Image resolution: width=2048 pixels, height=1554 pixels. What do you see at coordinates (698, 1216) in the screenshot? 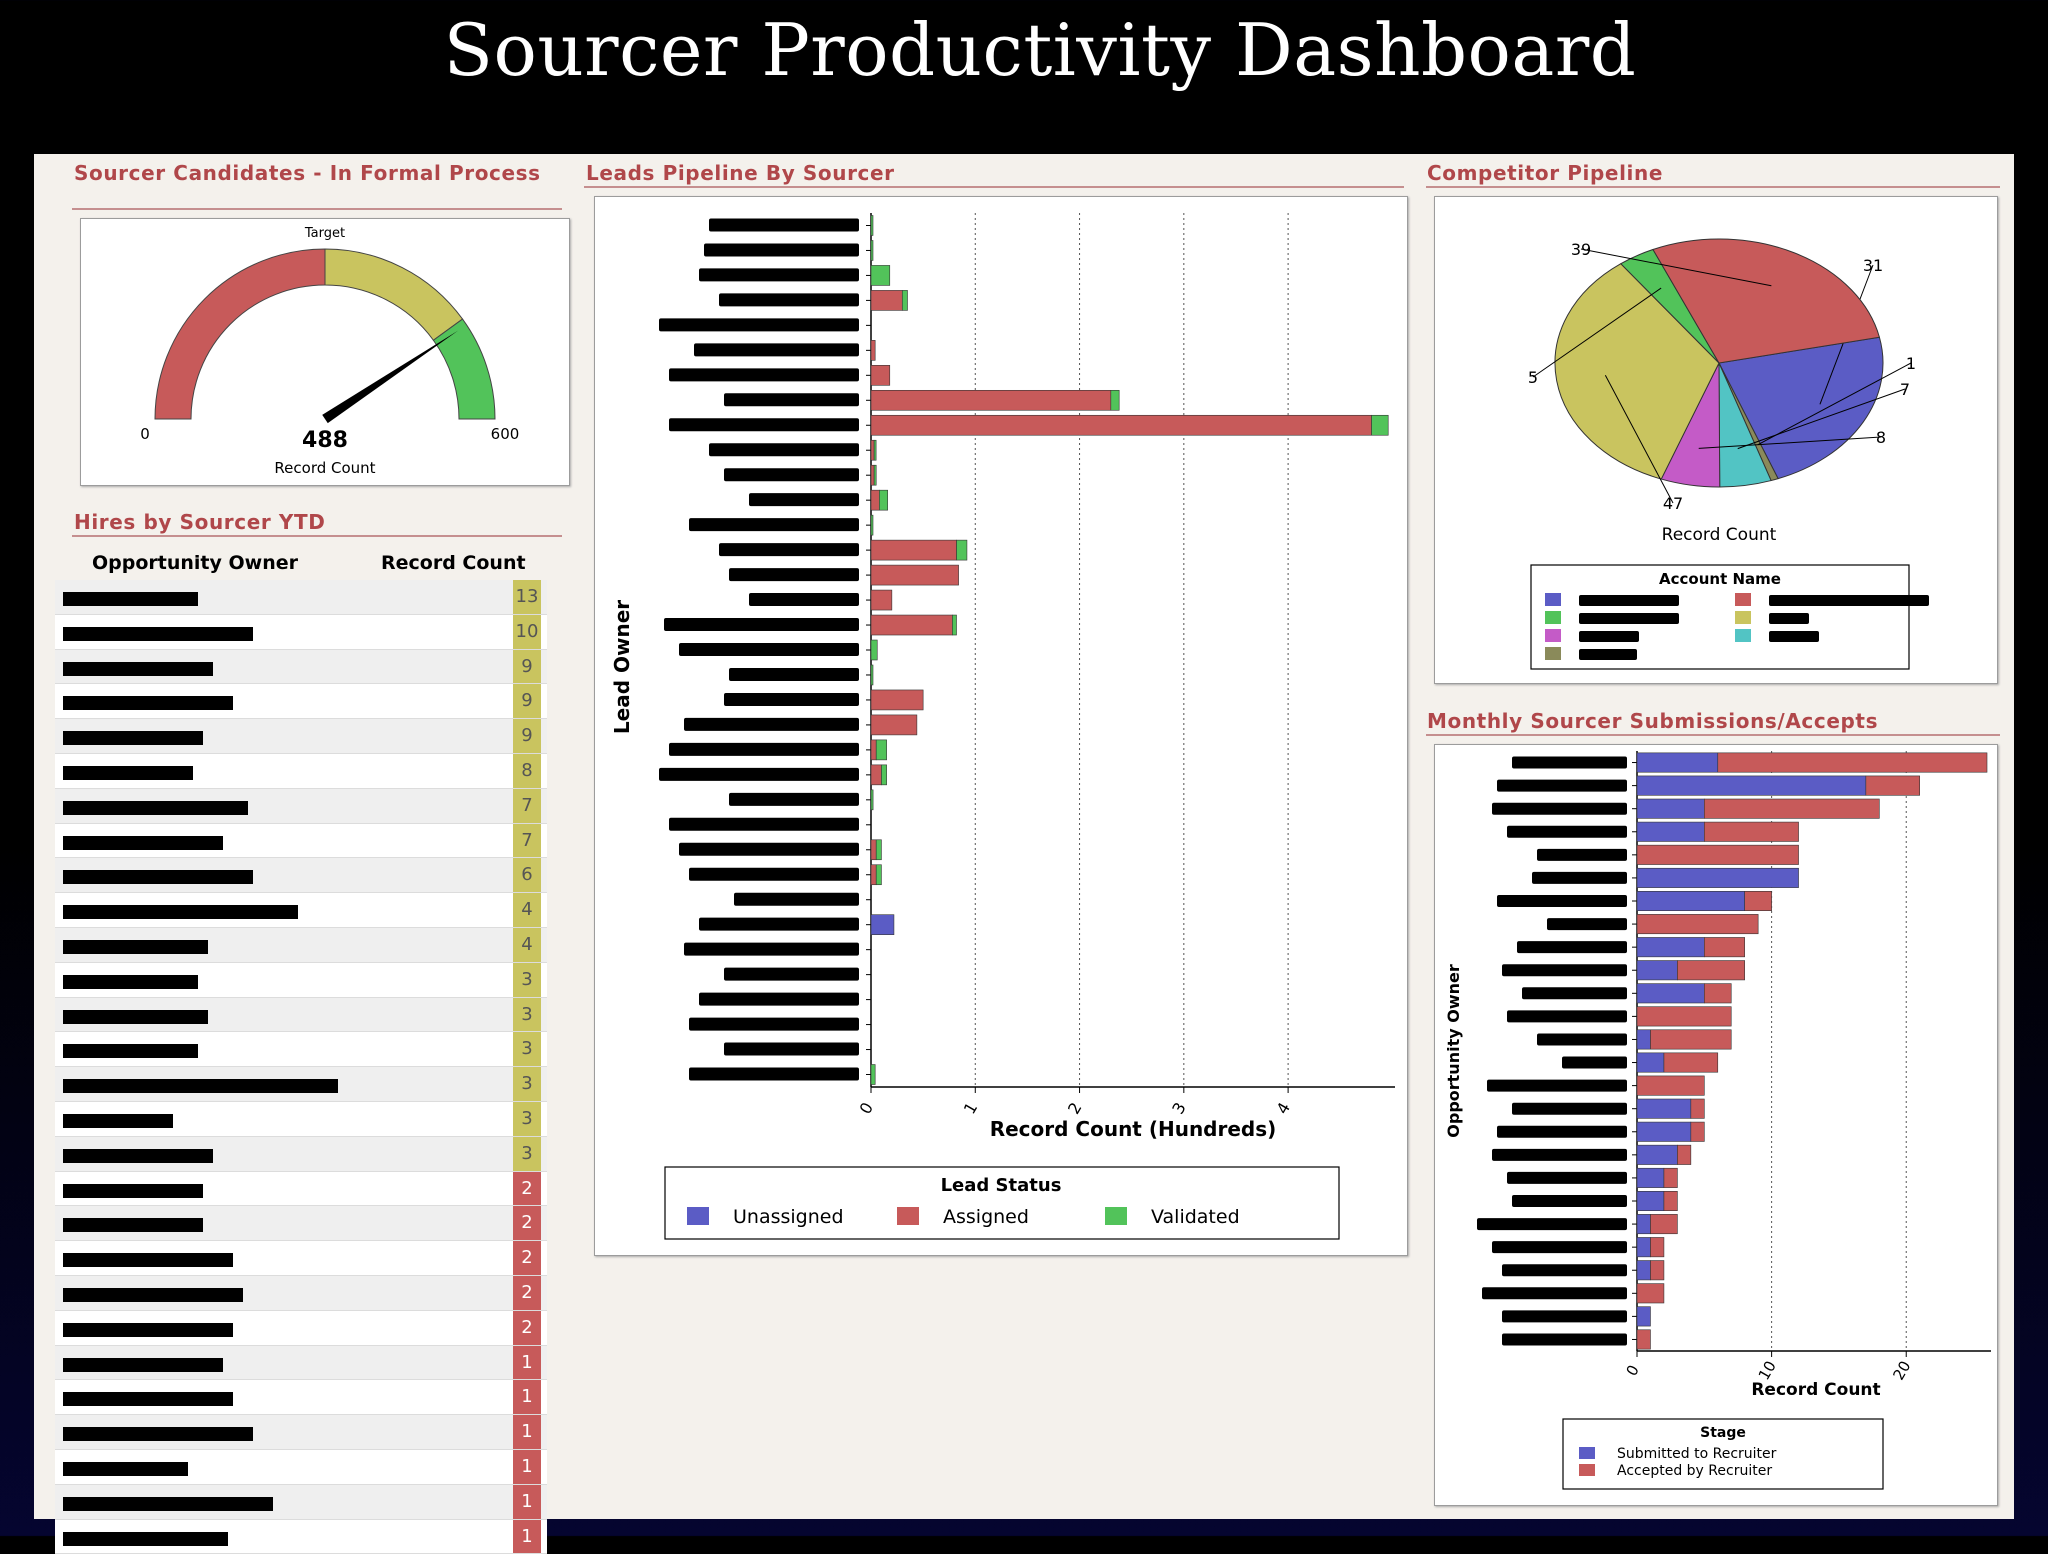
I see `legend-swatch-unassigned` at bounding box center [698, 1216].